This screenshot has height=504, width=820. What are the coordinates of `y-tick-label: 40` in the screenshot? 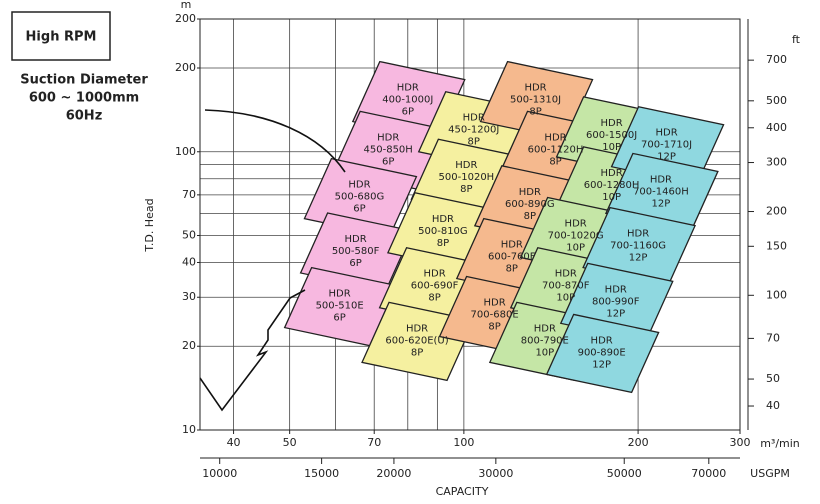 It's located at (189, 261).